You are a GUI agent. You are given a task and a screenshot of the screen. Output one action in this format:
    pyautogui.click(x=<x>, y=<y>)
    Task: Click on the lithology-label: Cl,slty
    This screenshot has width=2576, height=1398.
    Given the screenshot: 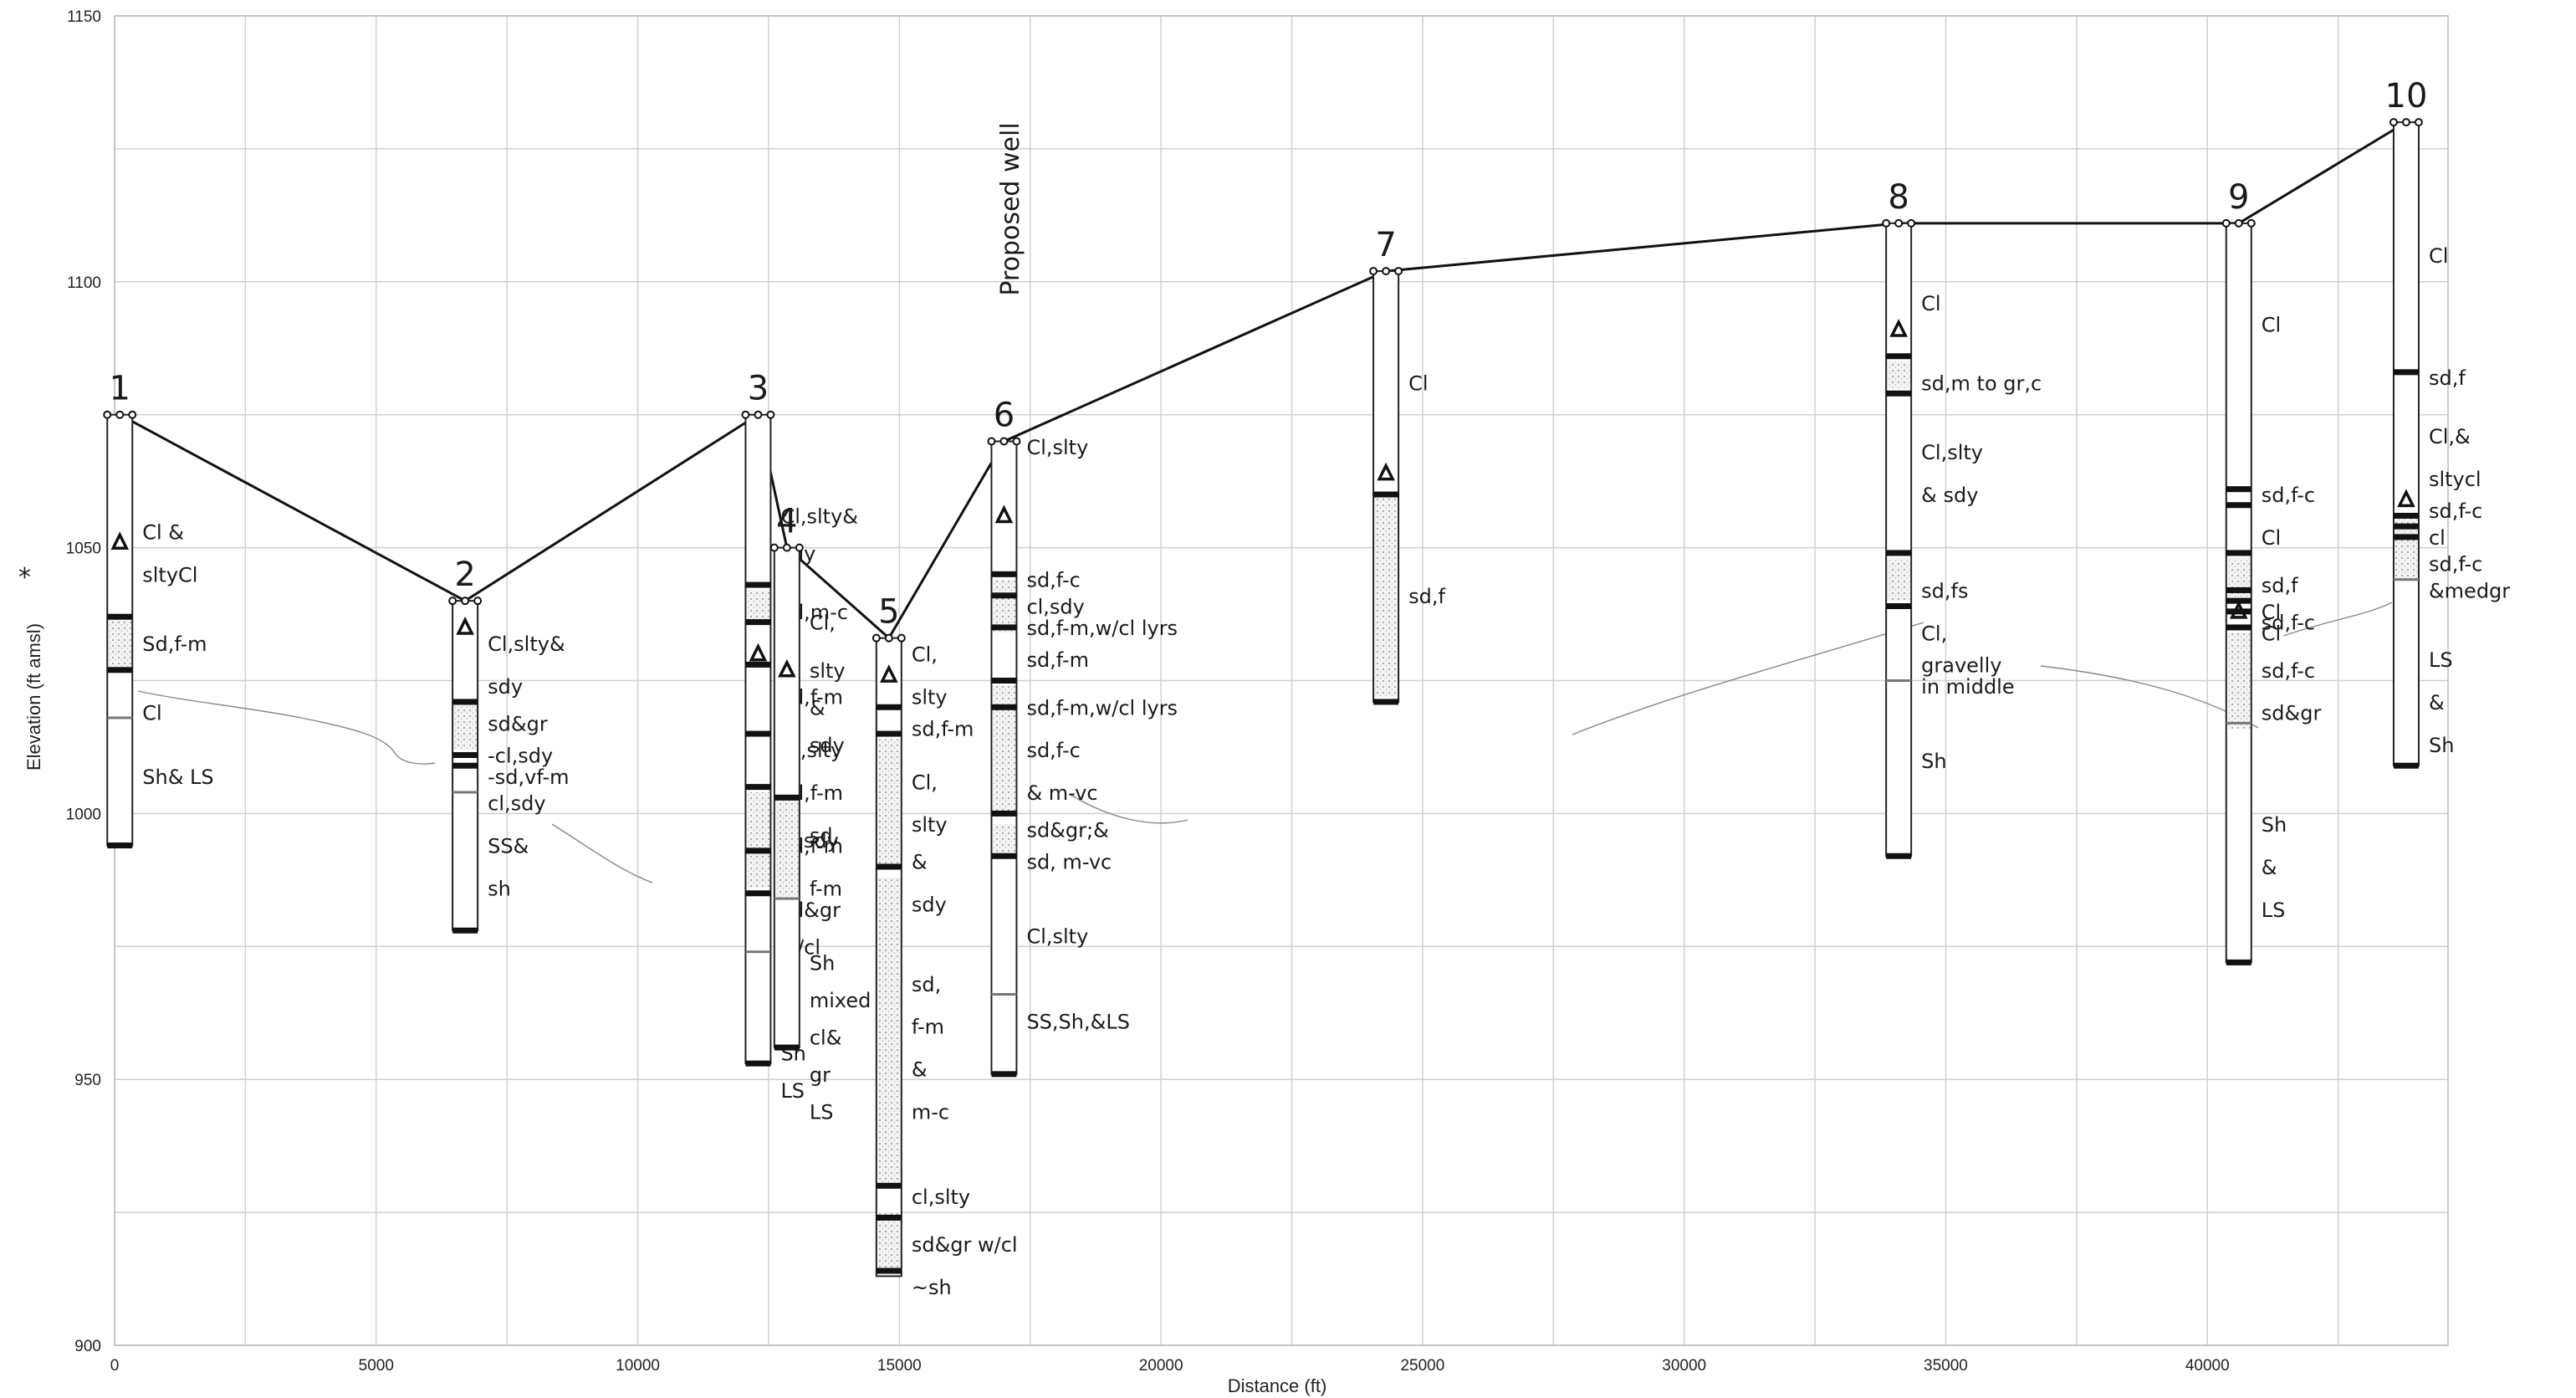 What is the action you would take?
    pyautogui.click(x=1057, y=937)
    